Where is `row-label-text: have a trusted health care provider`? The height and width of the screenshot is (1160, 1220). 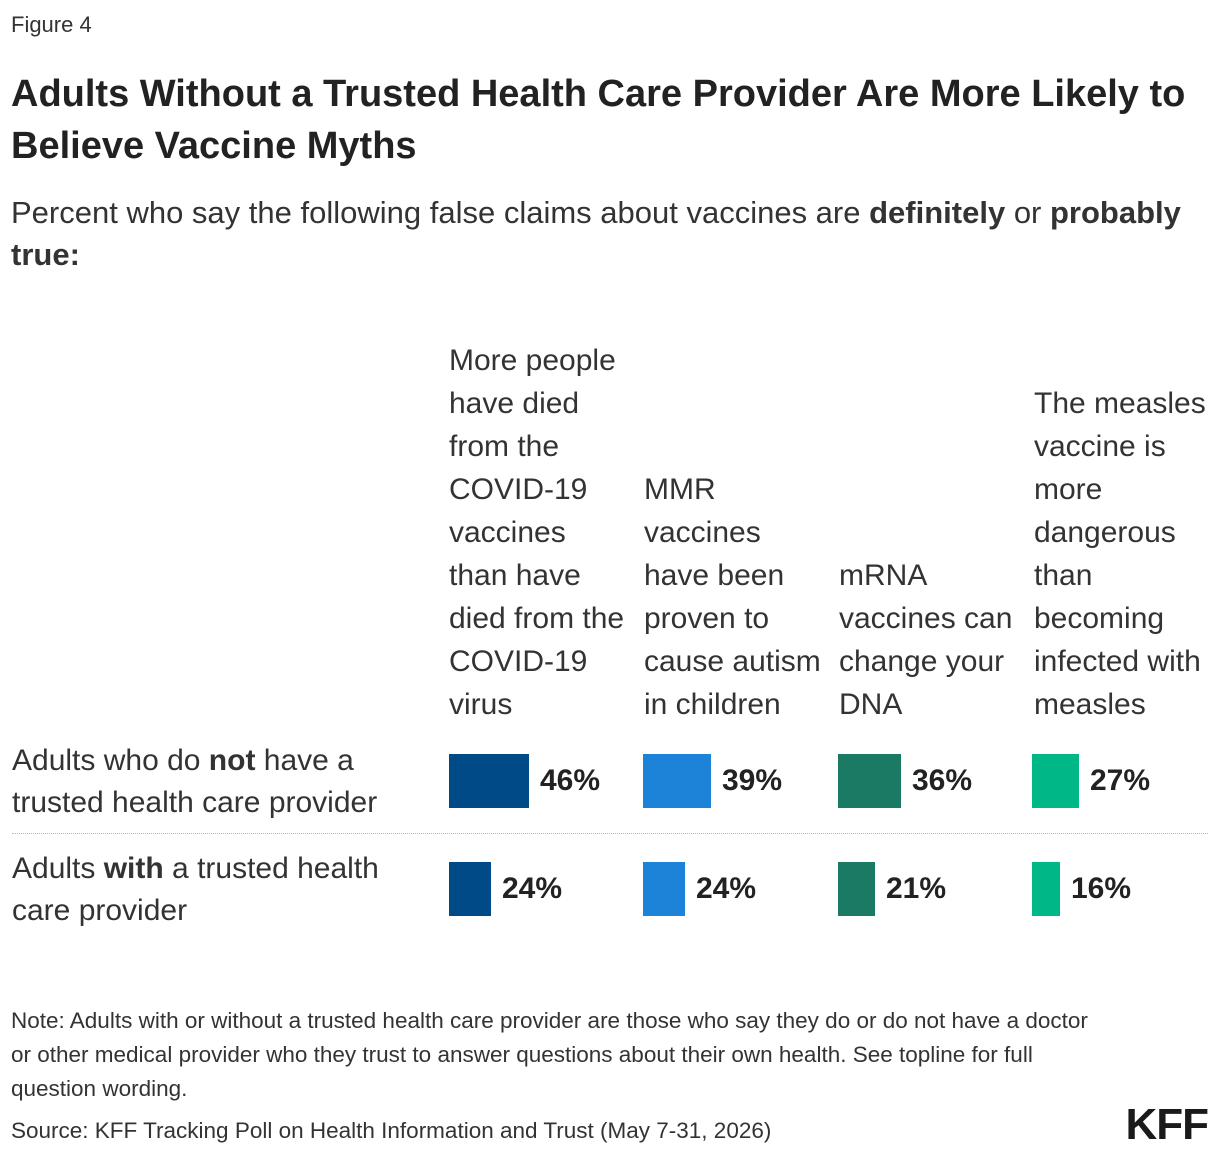
row-label-text: have a trusted health care provider is located at coordinates (195, 781).